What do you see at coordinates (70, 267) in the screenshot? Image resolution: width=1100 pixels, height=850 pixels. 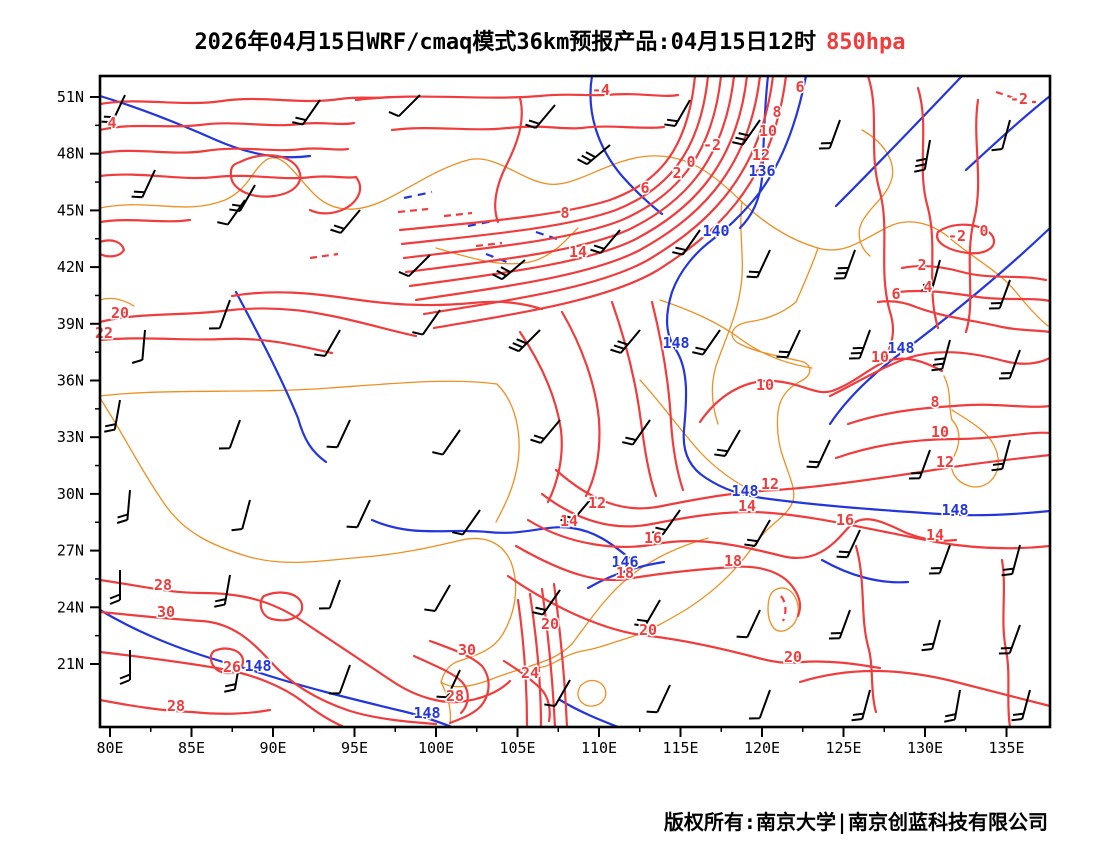 I see `lat-tick-label: 42N` at bounding box center [70, 267].